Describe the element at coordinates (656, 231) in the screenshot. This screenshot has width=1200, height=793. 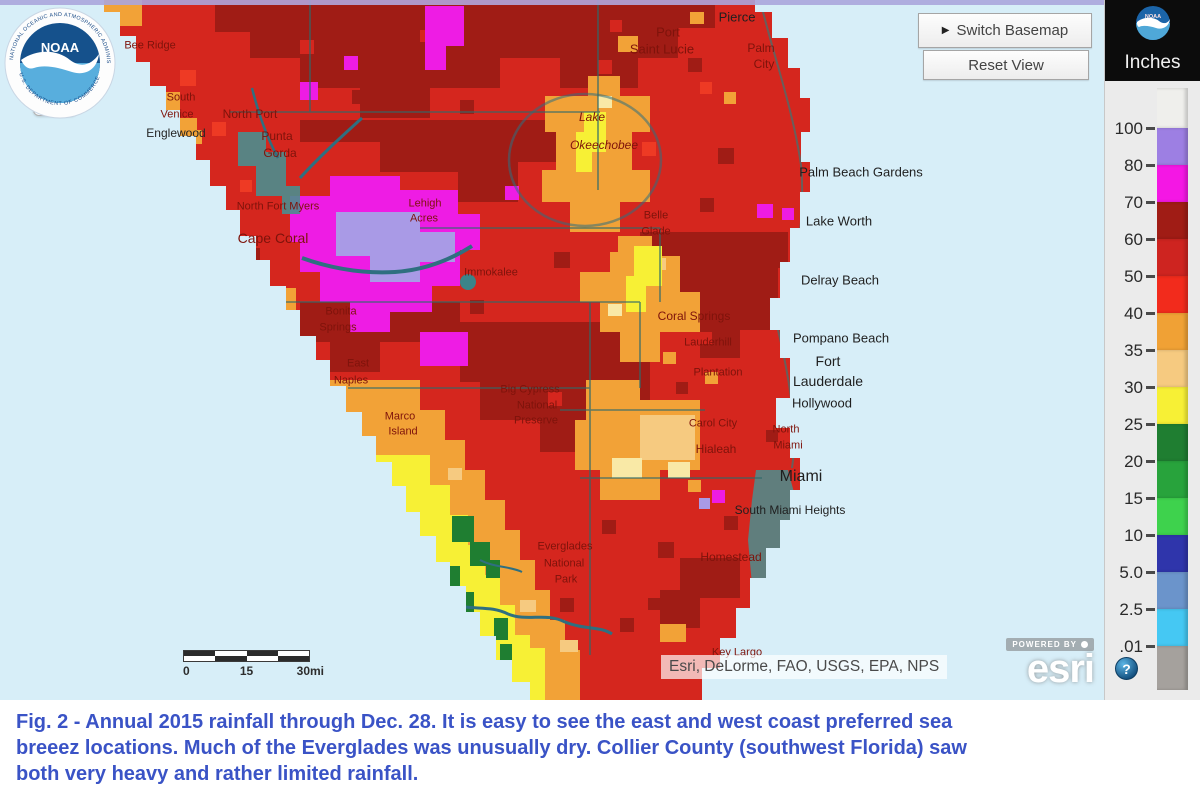
I see `map-label: Glade` at that location.